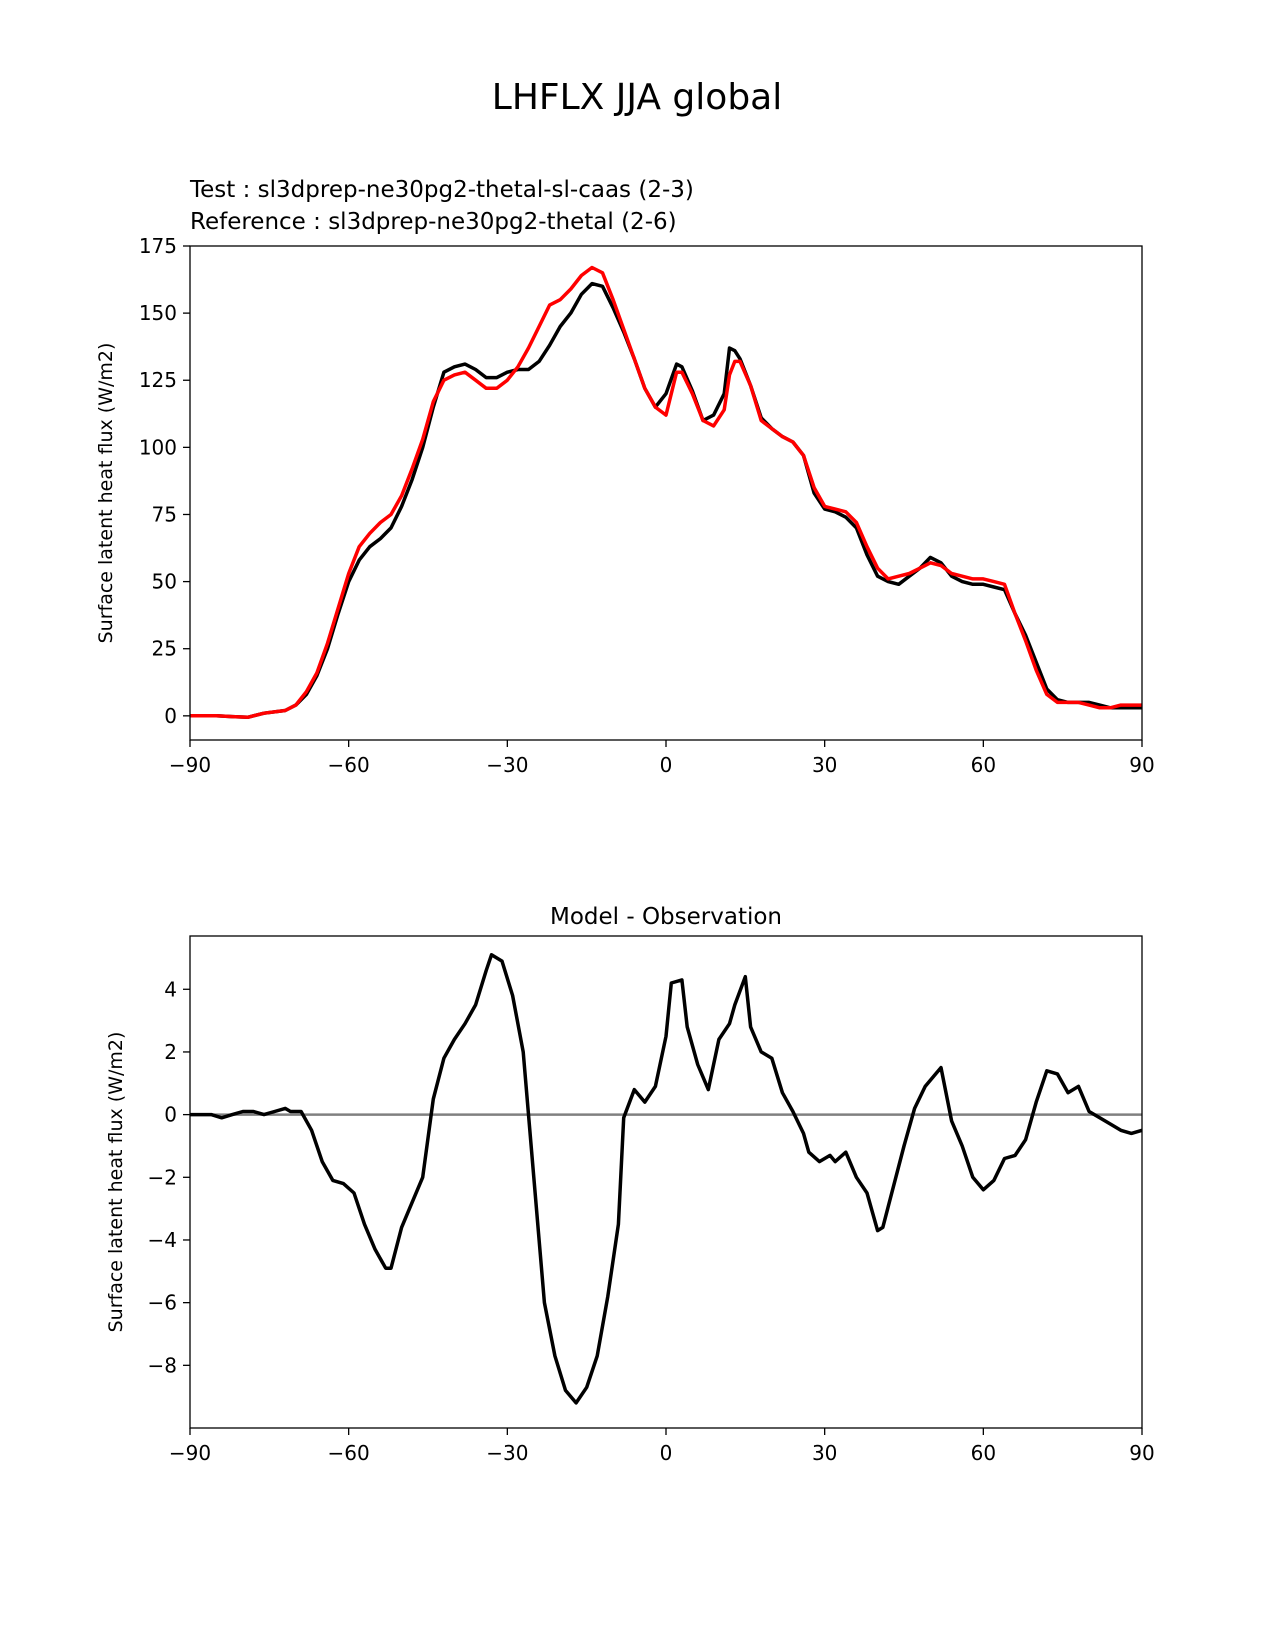 This screenshot has width=1275, height=1650. What do you see at coordinates (170, 989) in the screenshot?
I see `y-tick-label: 4` at bounding box center [170, 989].